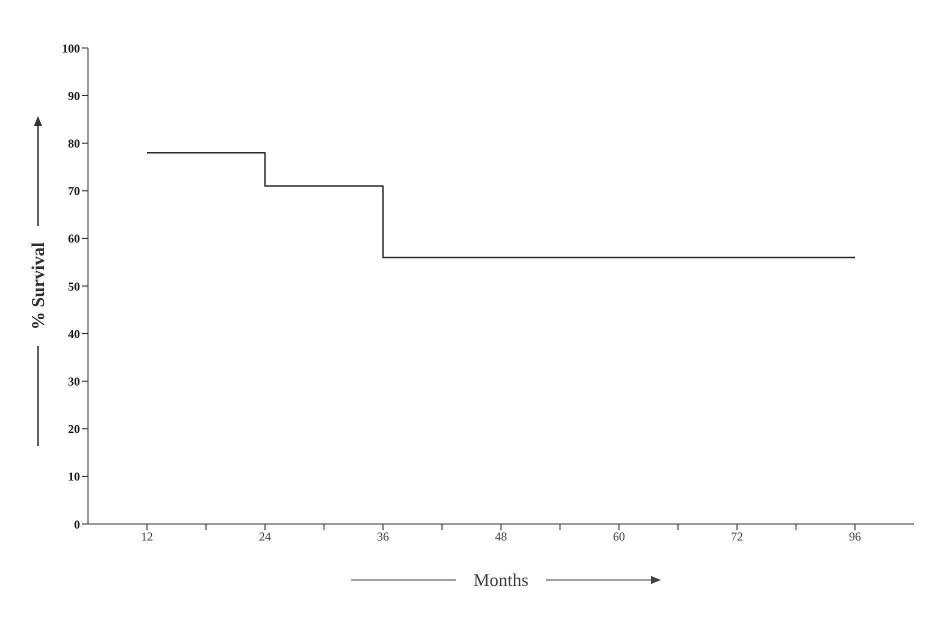 The image size is (932, 632). I want to click on y-axis-title: % Survival, so click(38, 286).